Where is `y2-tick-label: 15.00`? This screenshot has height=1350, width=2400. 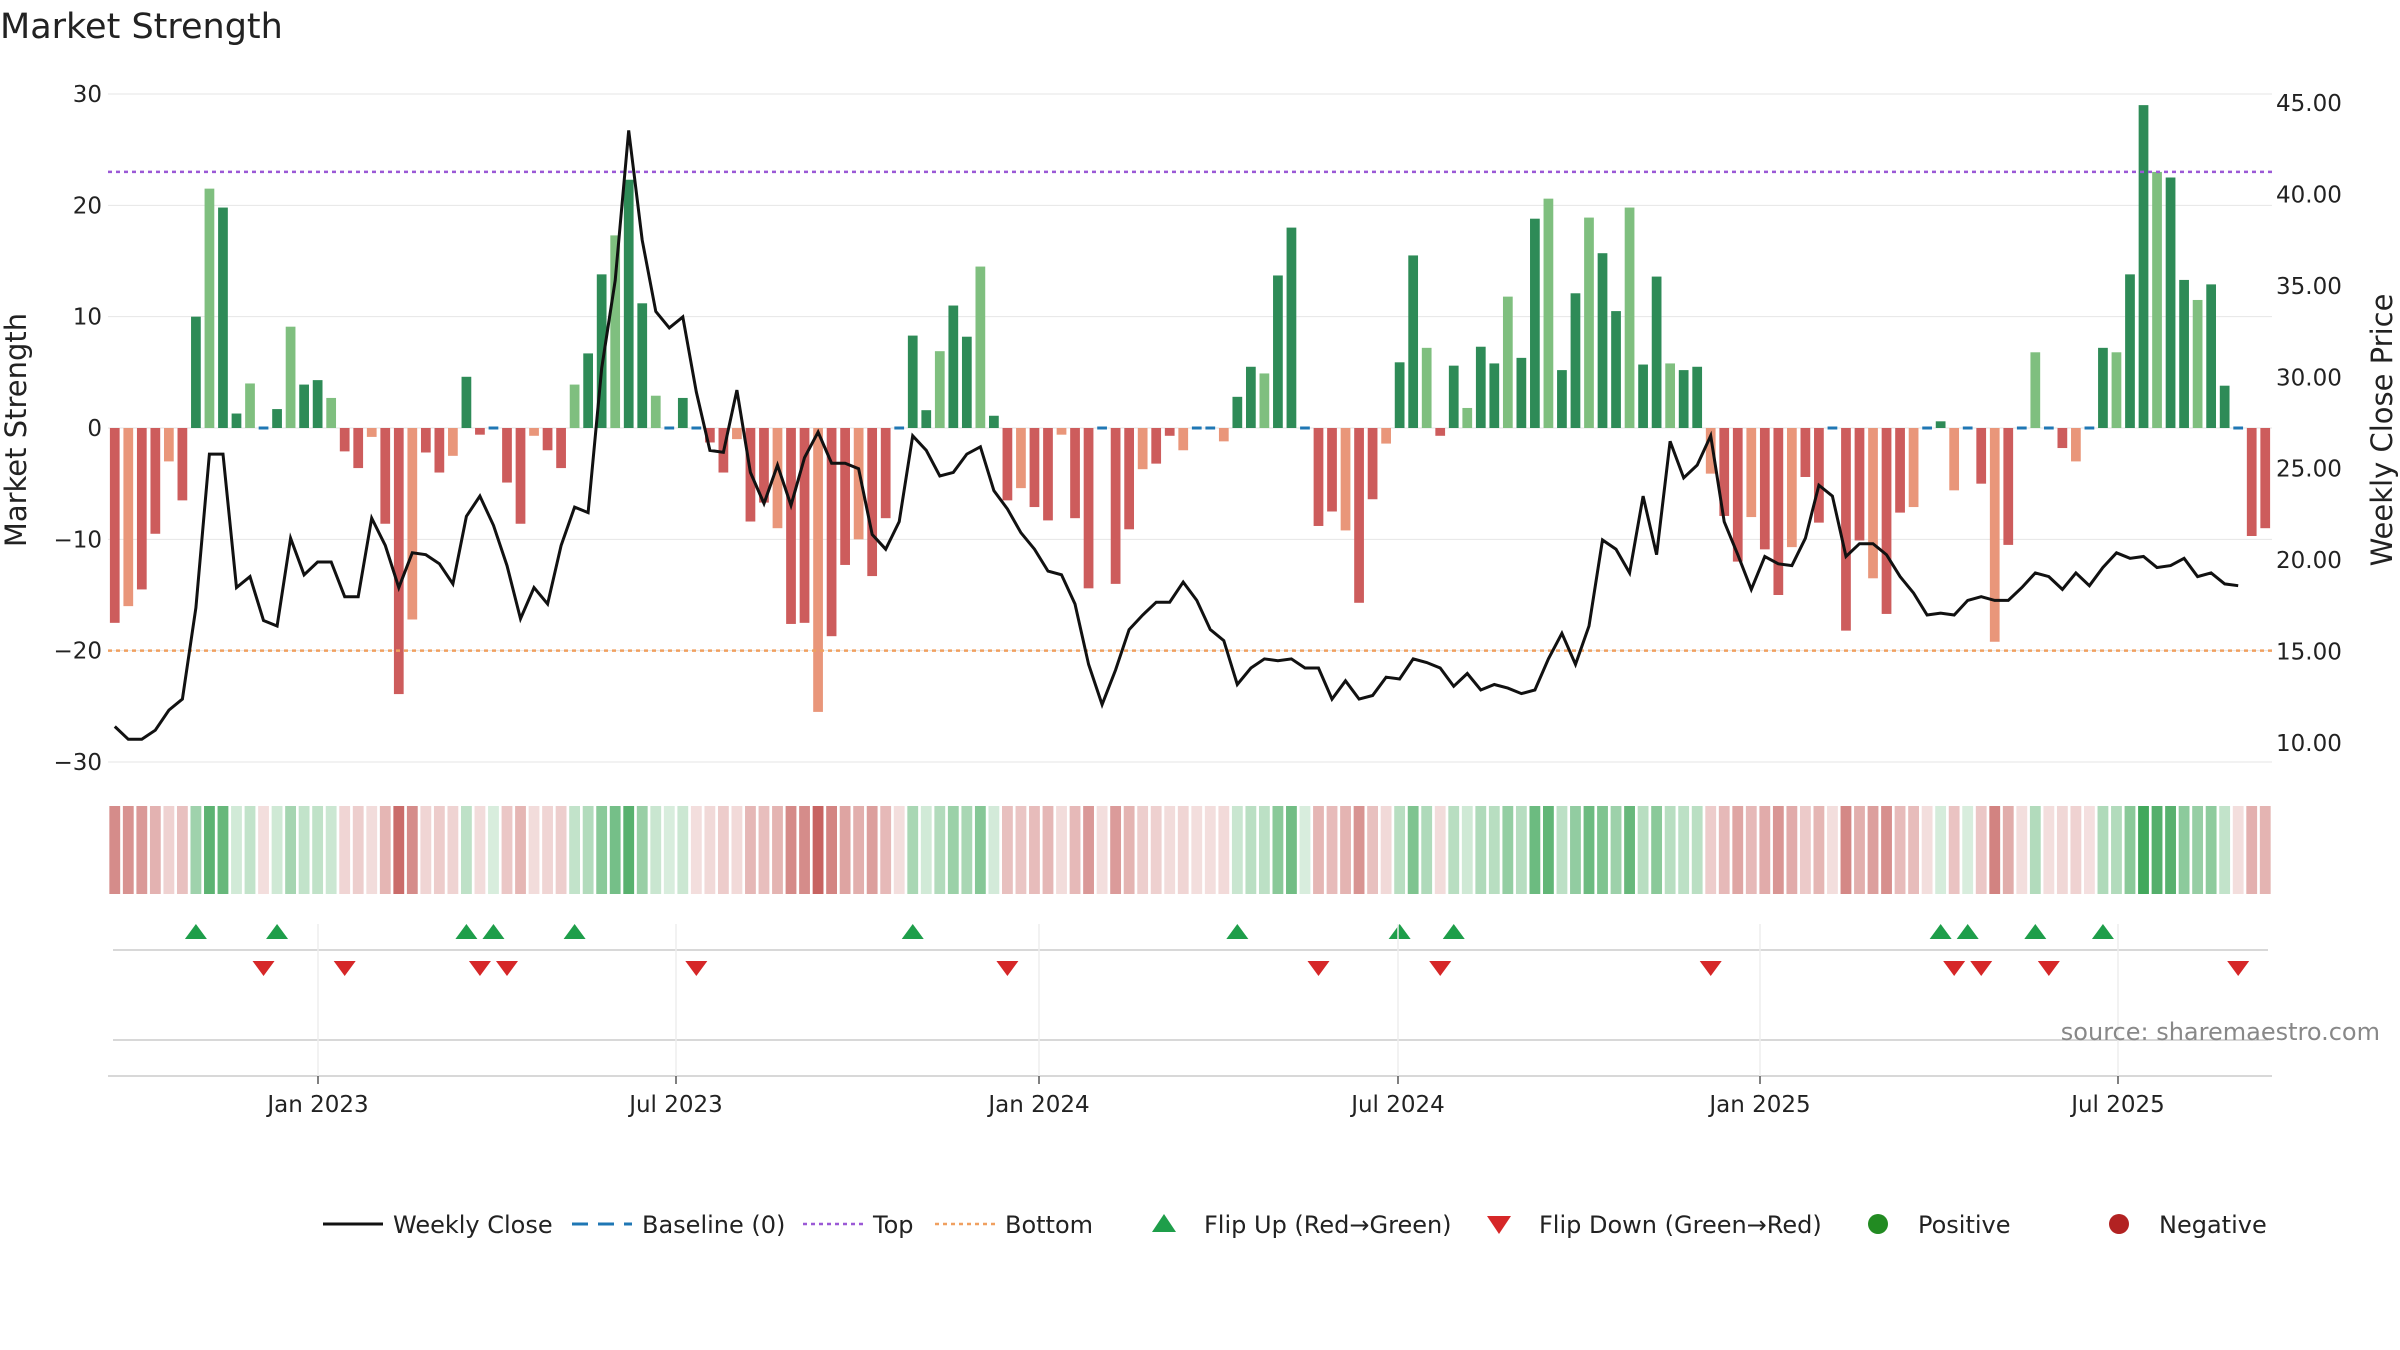 y2-tick-label: 15.00 is located at coordinates (2309, 653).